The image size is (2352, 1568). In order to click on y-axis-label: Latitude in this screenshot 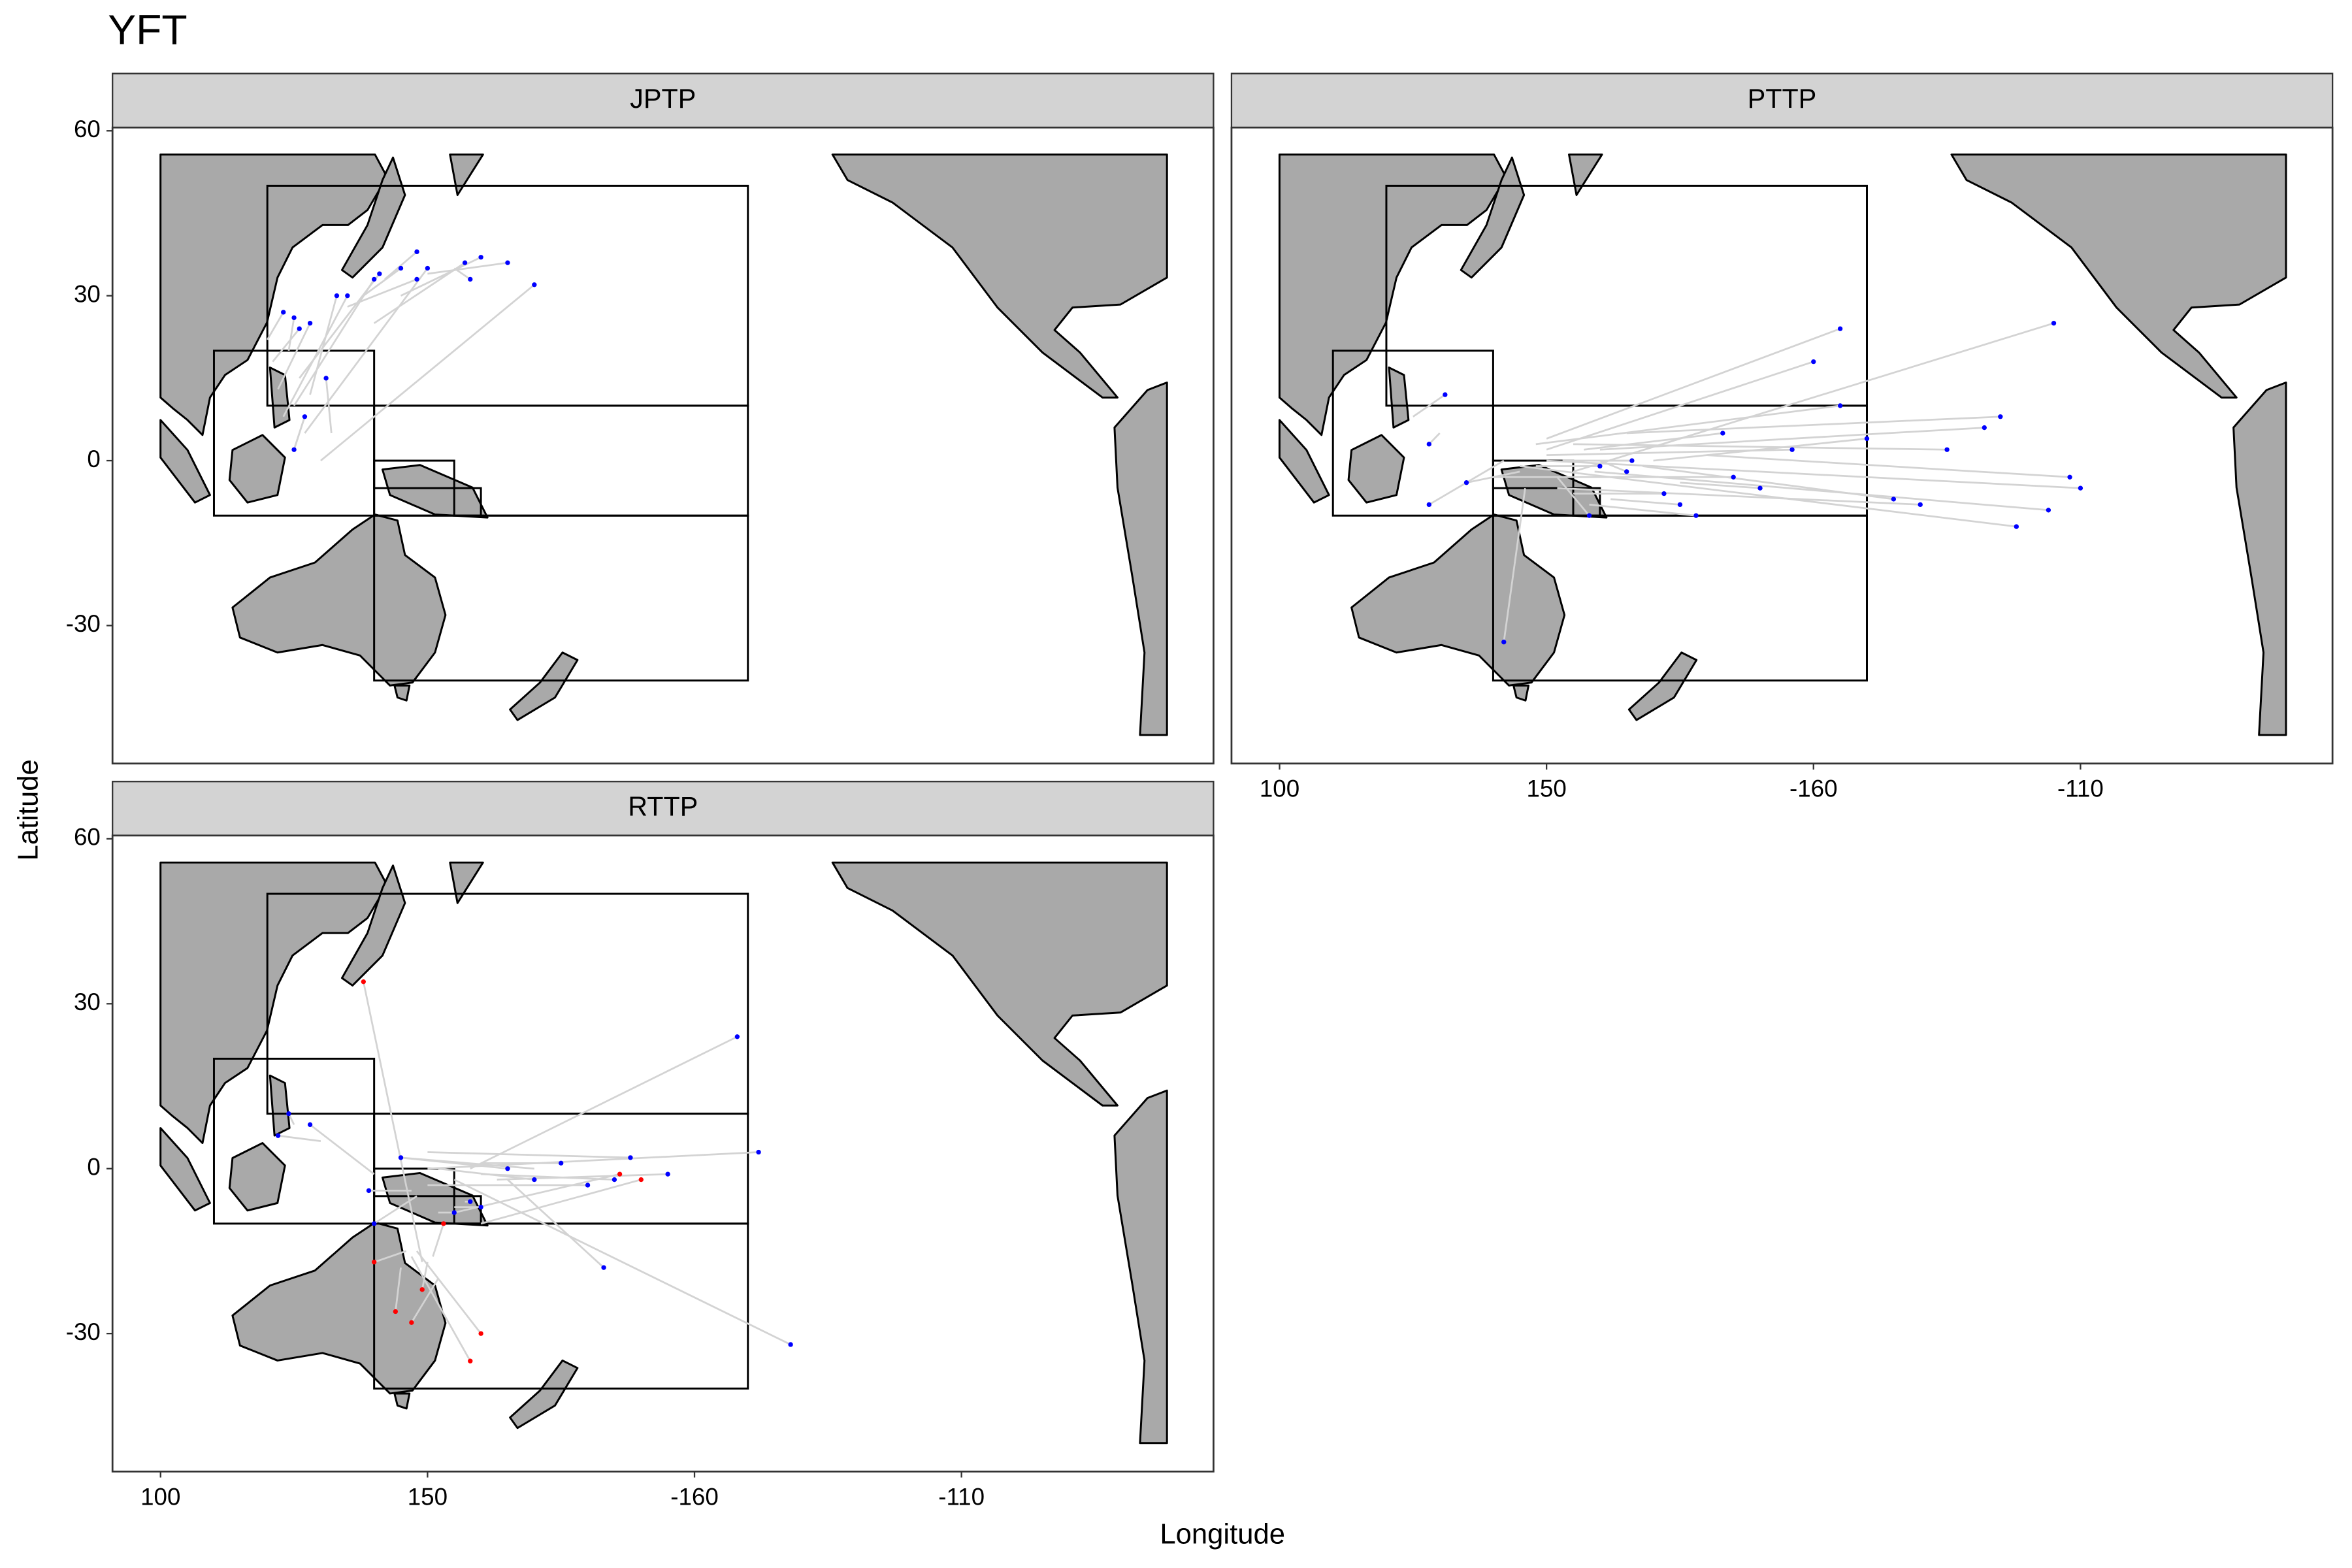, I will do `click(28, 809)`.